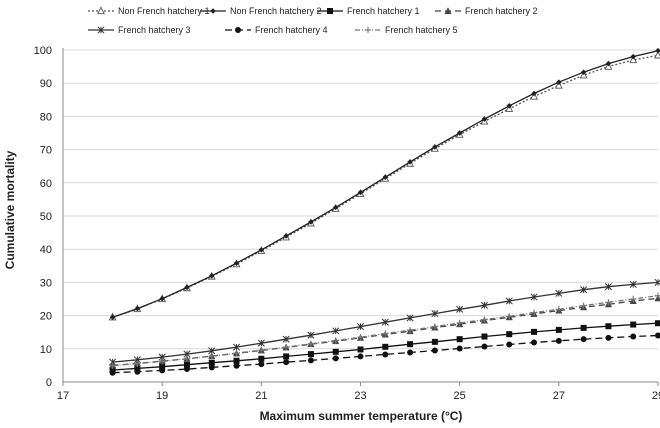 The image size is (660, 428). I want to click on legend-series-5-label: French hatchery 3, so click(154, 30).